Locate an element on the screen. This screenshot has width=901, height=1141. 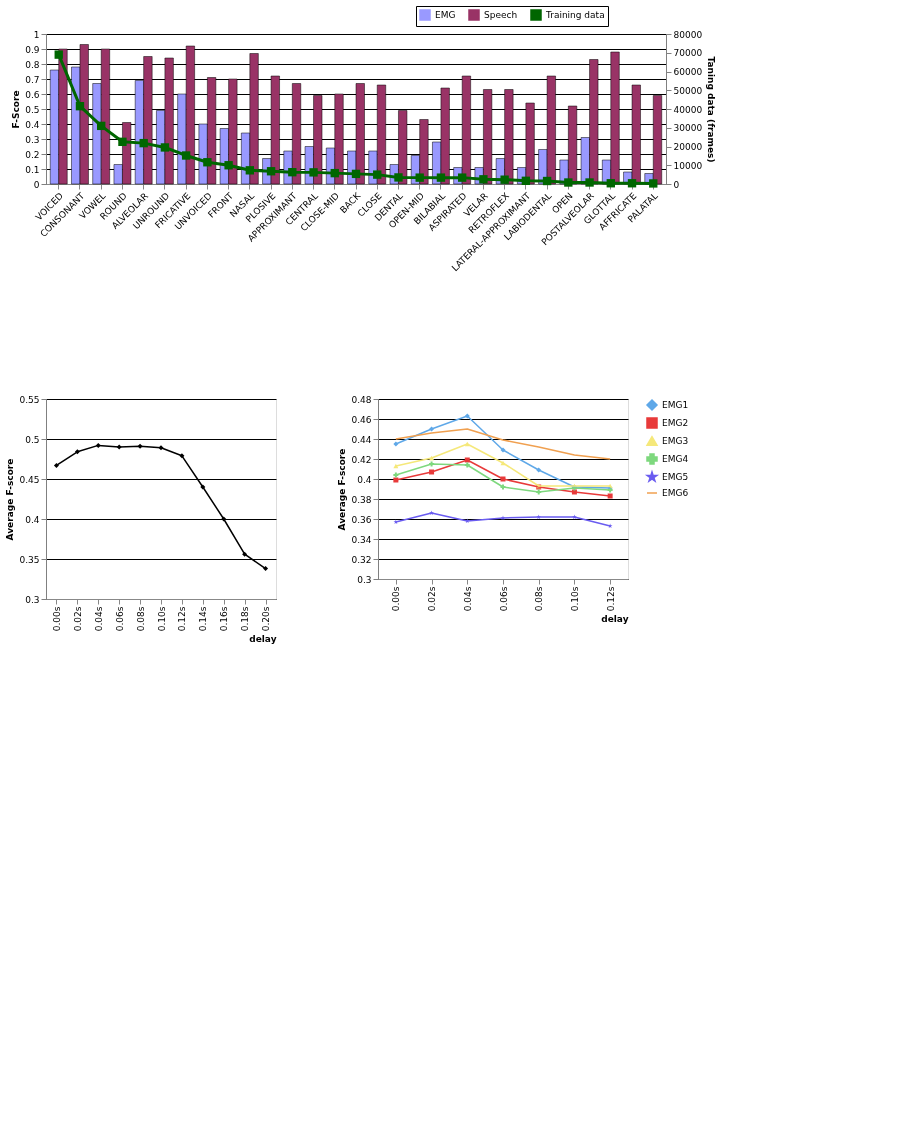
y2-tick-label: 60000 is located at coordinates (688, 72).